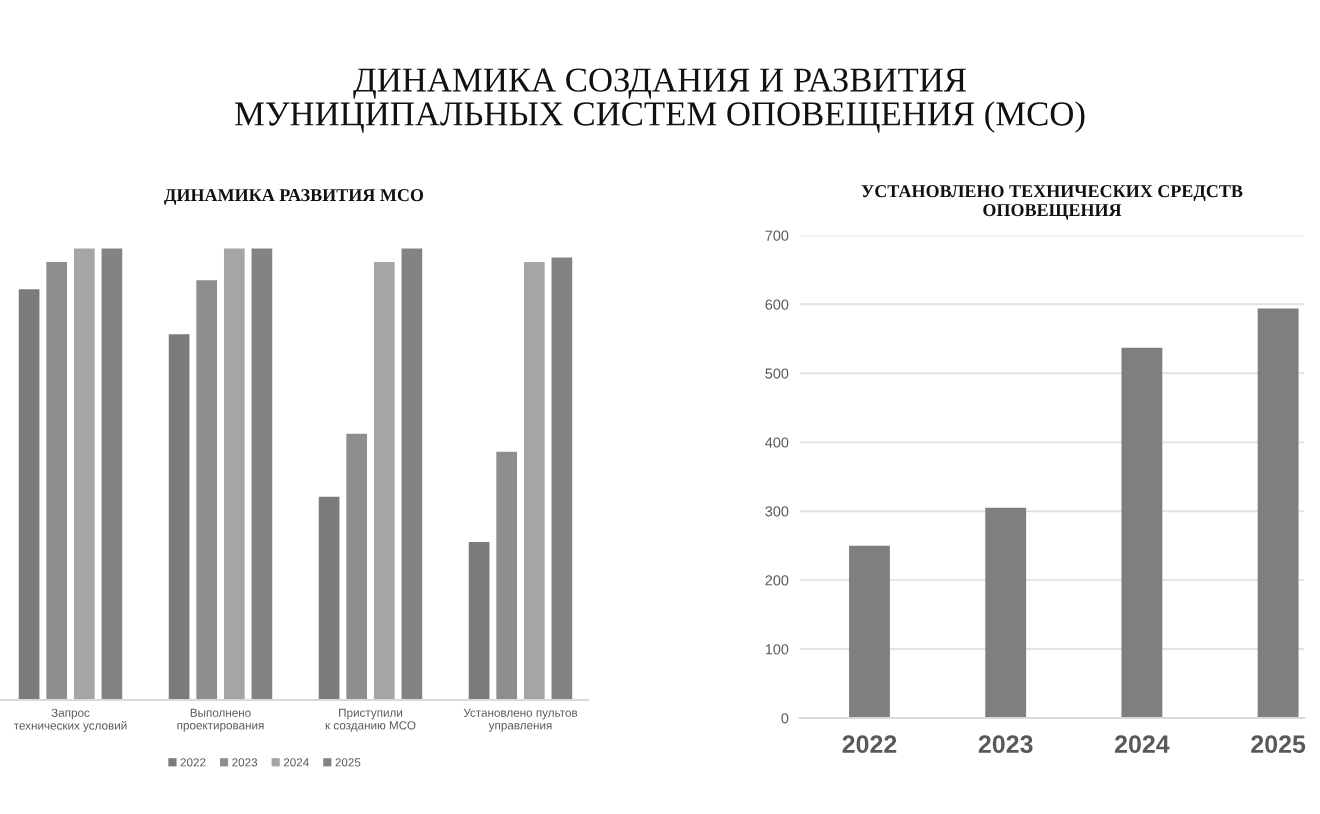 The width and height of the screenshot is (1320, 814). I want to click on text: ДИНАМИКА СОЗДАНИЯ И РАЗВИТИЯ МУНИЦИПАЛЬНЫХ СИСТЕМ ОПОВЕЩЕНИЯ (МСО), so click(660, 100).